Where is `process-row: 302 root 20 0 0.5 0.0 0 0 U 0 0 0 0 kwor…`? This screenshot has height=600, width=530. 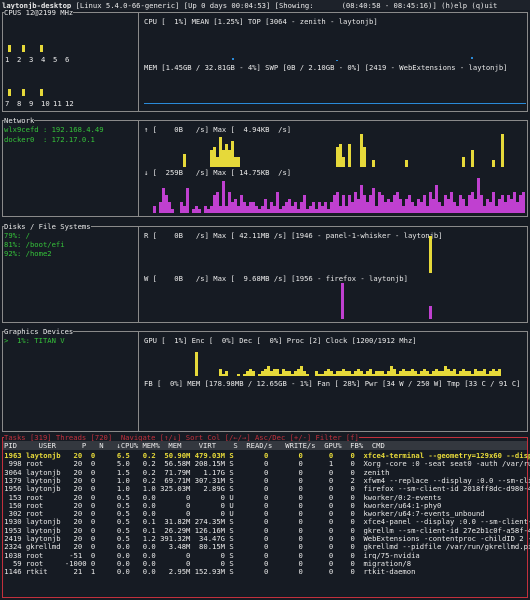 process-row: 302 root 20 0 0.5 0.0 0 0 U 0 0 0 0 kwor… is located at coordinates (242, 514).